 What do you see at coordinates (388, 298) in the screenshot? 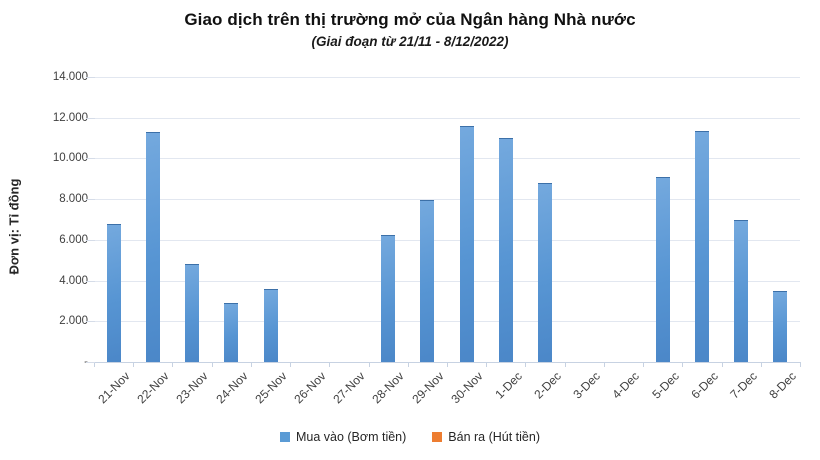
I see `bar-28-Nov` at bounding box center [388, 298].